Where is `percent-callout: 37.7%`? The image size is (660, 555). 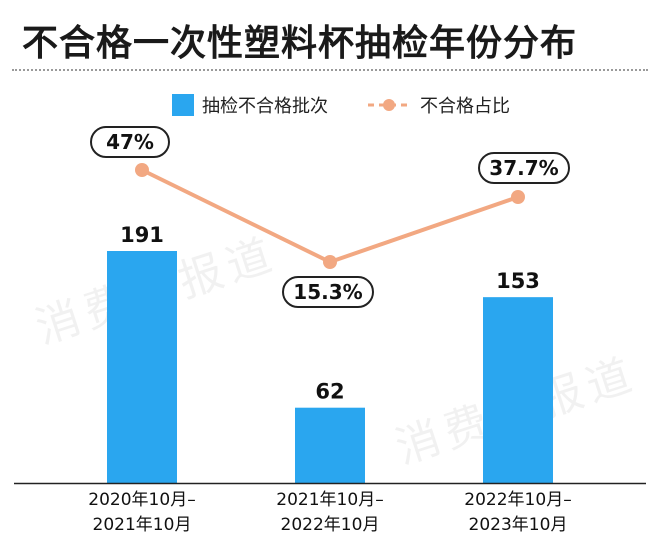 percent-callout: 37.7% is located at coordinates (524, 168).